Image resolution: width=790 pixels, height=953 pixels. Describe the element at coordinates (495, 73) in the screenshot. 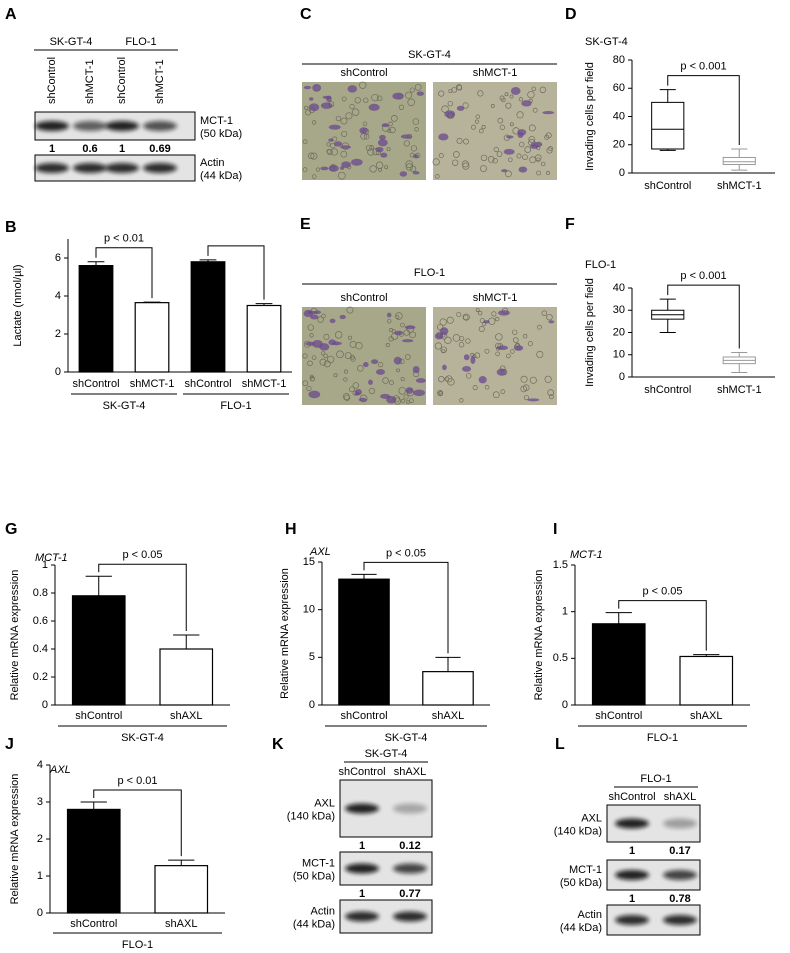

I see `micrograph-label: shMCT-1` at that location.